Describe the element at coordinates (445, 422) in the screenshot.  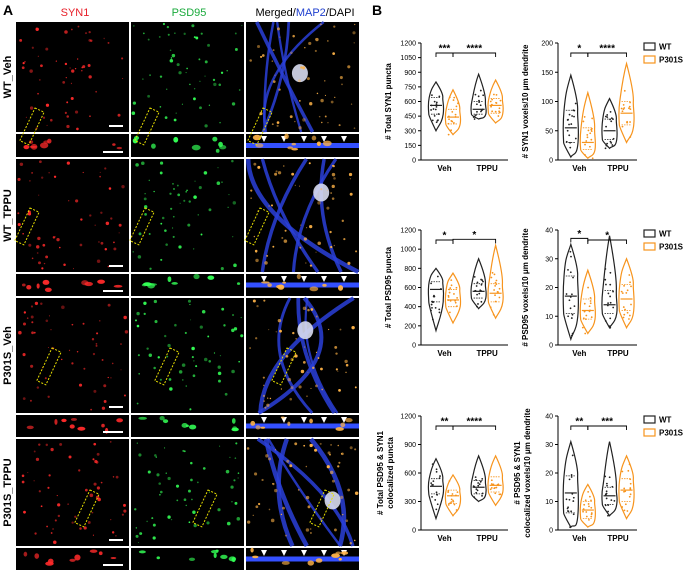
I see `significance-stars: **` at that location.